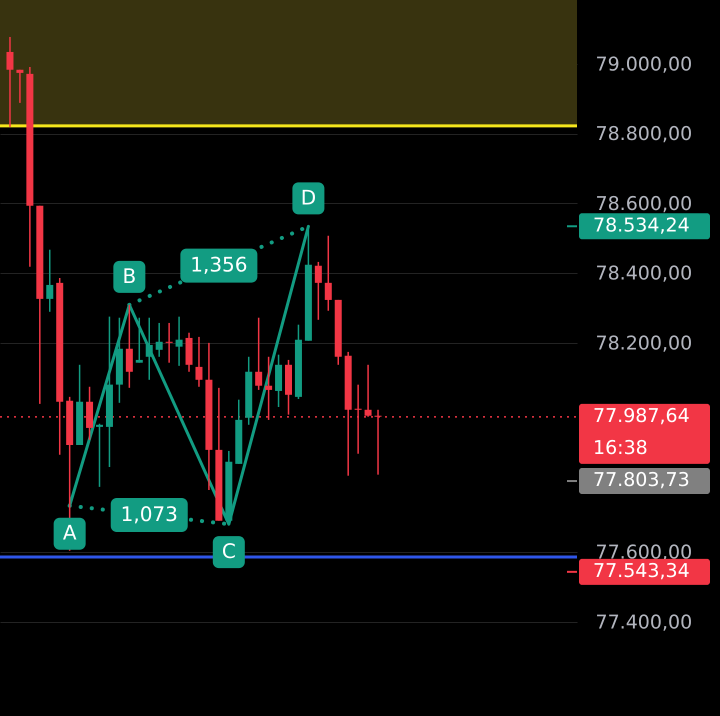 The height and width of the screenshot is (716, 720). Describe the element at coordinates (644, 622) in the screenshot. I see `y-tick-label: 77.400,00` at that location.